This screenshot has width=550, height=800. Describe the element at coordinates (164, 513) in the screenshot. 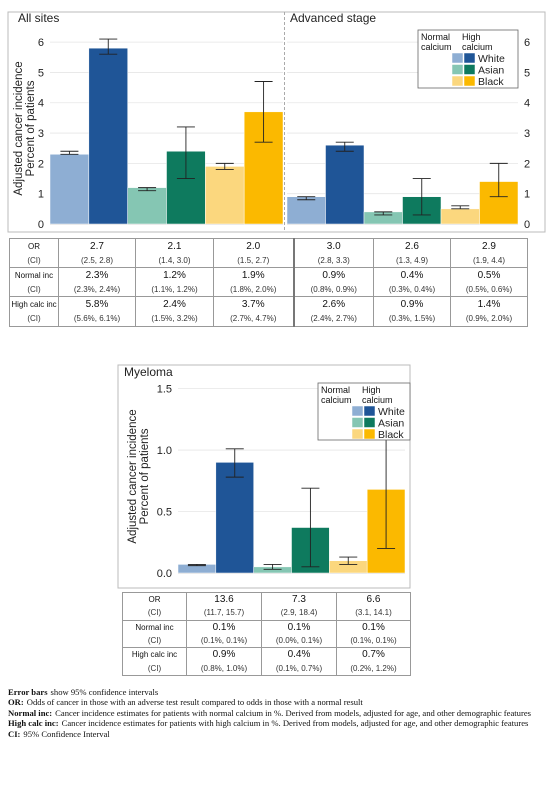

I see `y-tick-label: 0.5` at that location.